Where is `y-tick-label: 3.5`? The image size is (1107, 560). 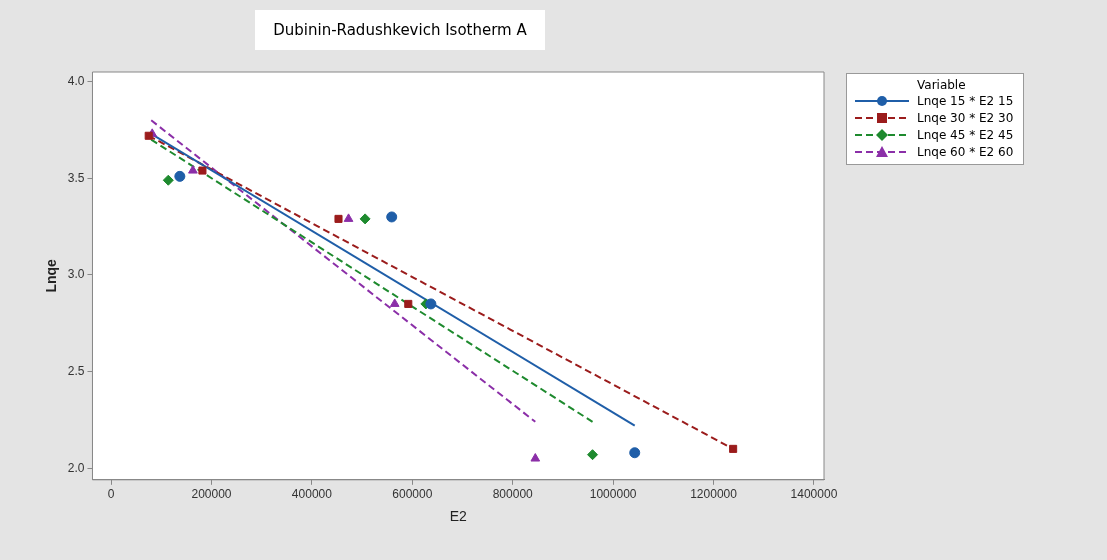
y-tick-label: 3.5 is located at coordinates (76, 177).